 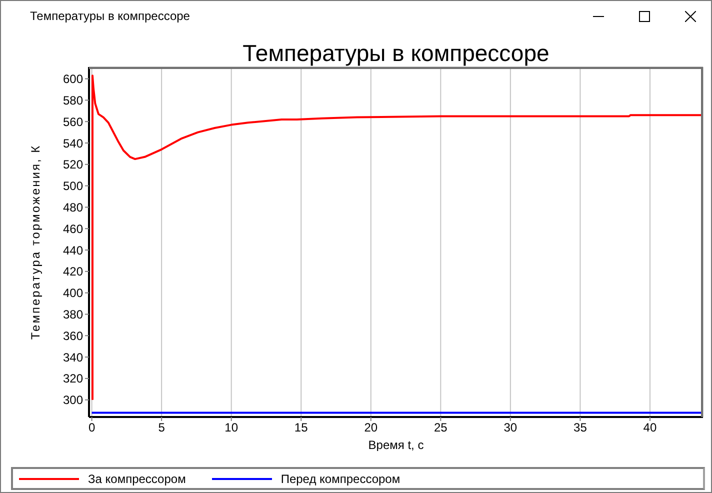 What do you see at coordinates (73, 143) in the screenshot?
I see `y-tick-label: 540` at bounding box center [73, 143].